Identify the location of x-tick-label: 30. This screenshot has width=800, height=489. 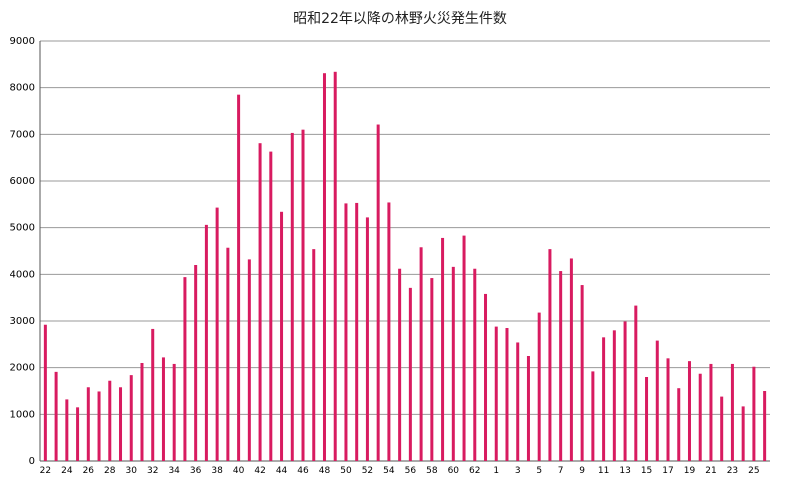
(132, 471).